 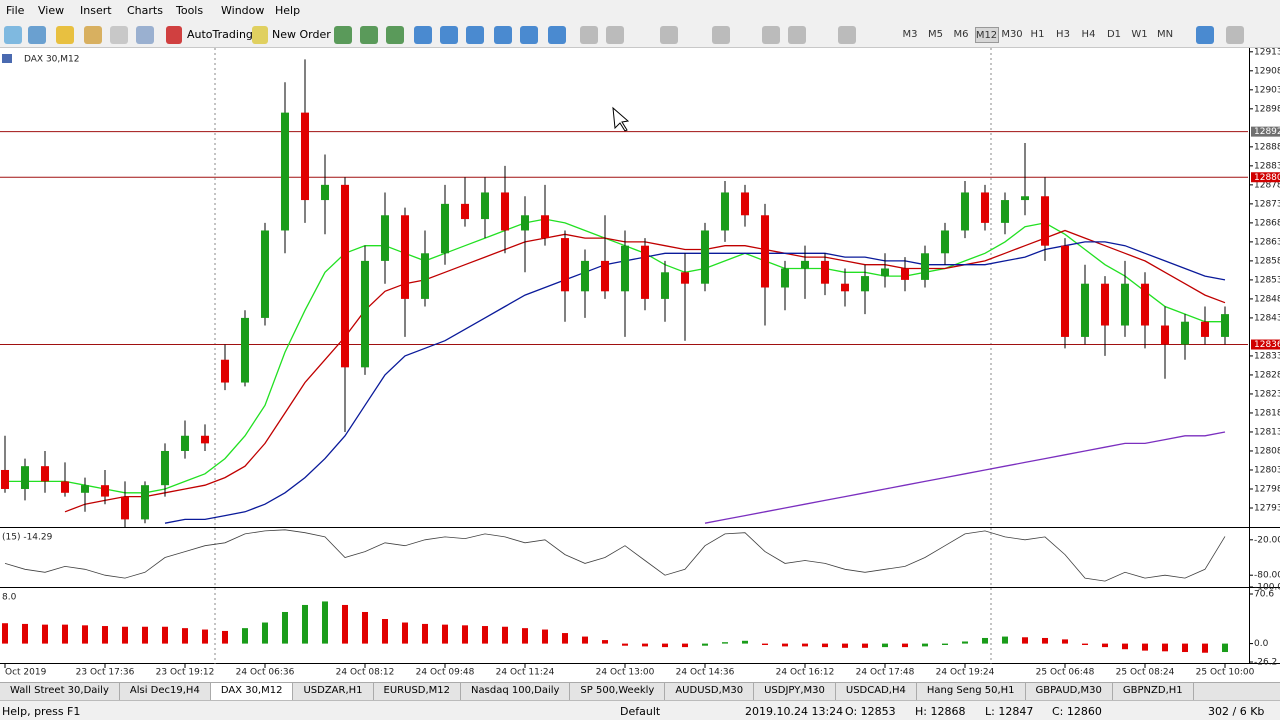 What do you see at coordinates (1012, 34) in the screenshot?
I see `timeframe-button: M30` at bounding box center [1012, 34].